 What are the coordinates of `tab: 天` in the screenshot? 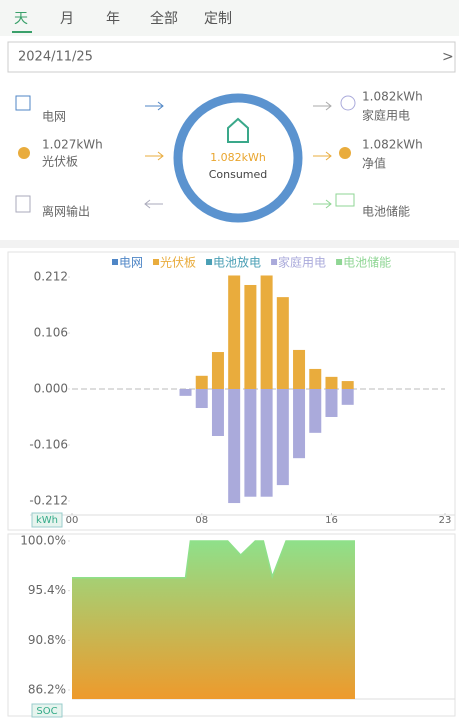 It's located at (21, 19).